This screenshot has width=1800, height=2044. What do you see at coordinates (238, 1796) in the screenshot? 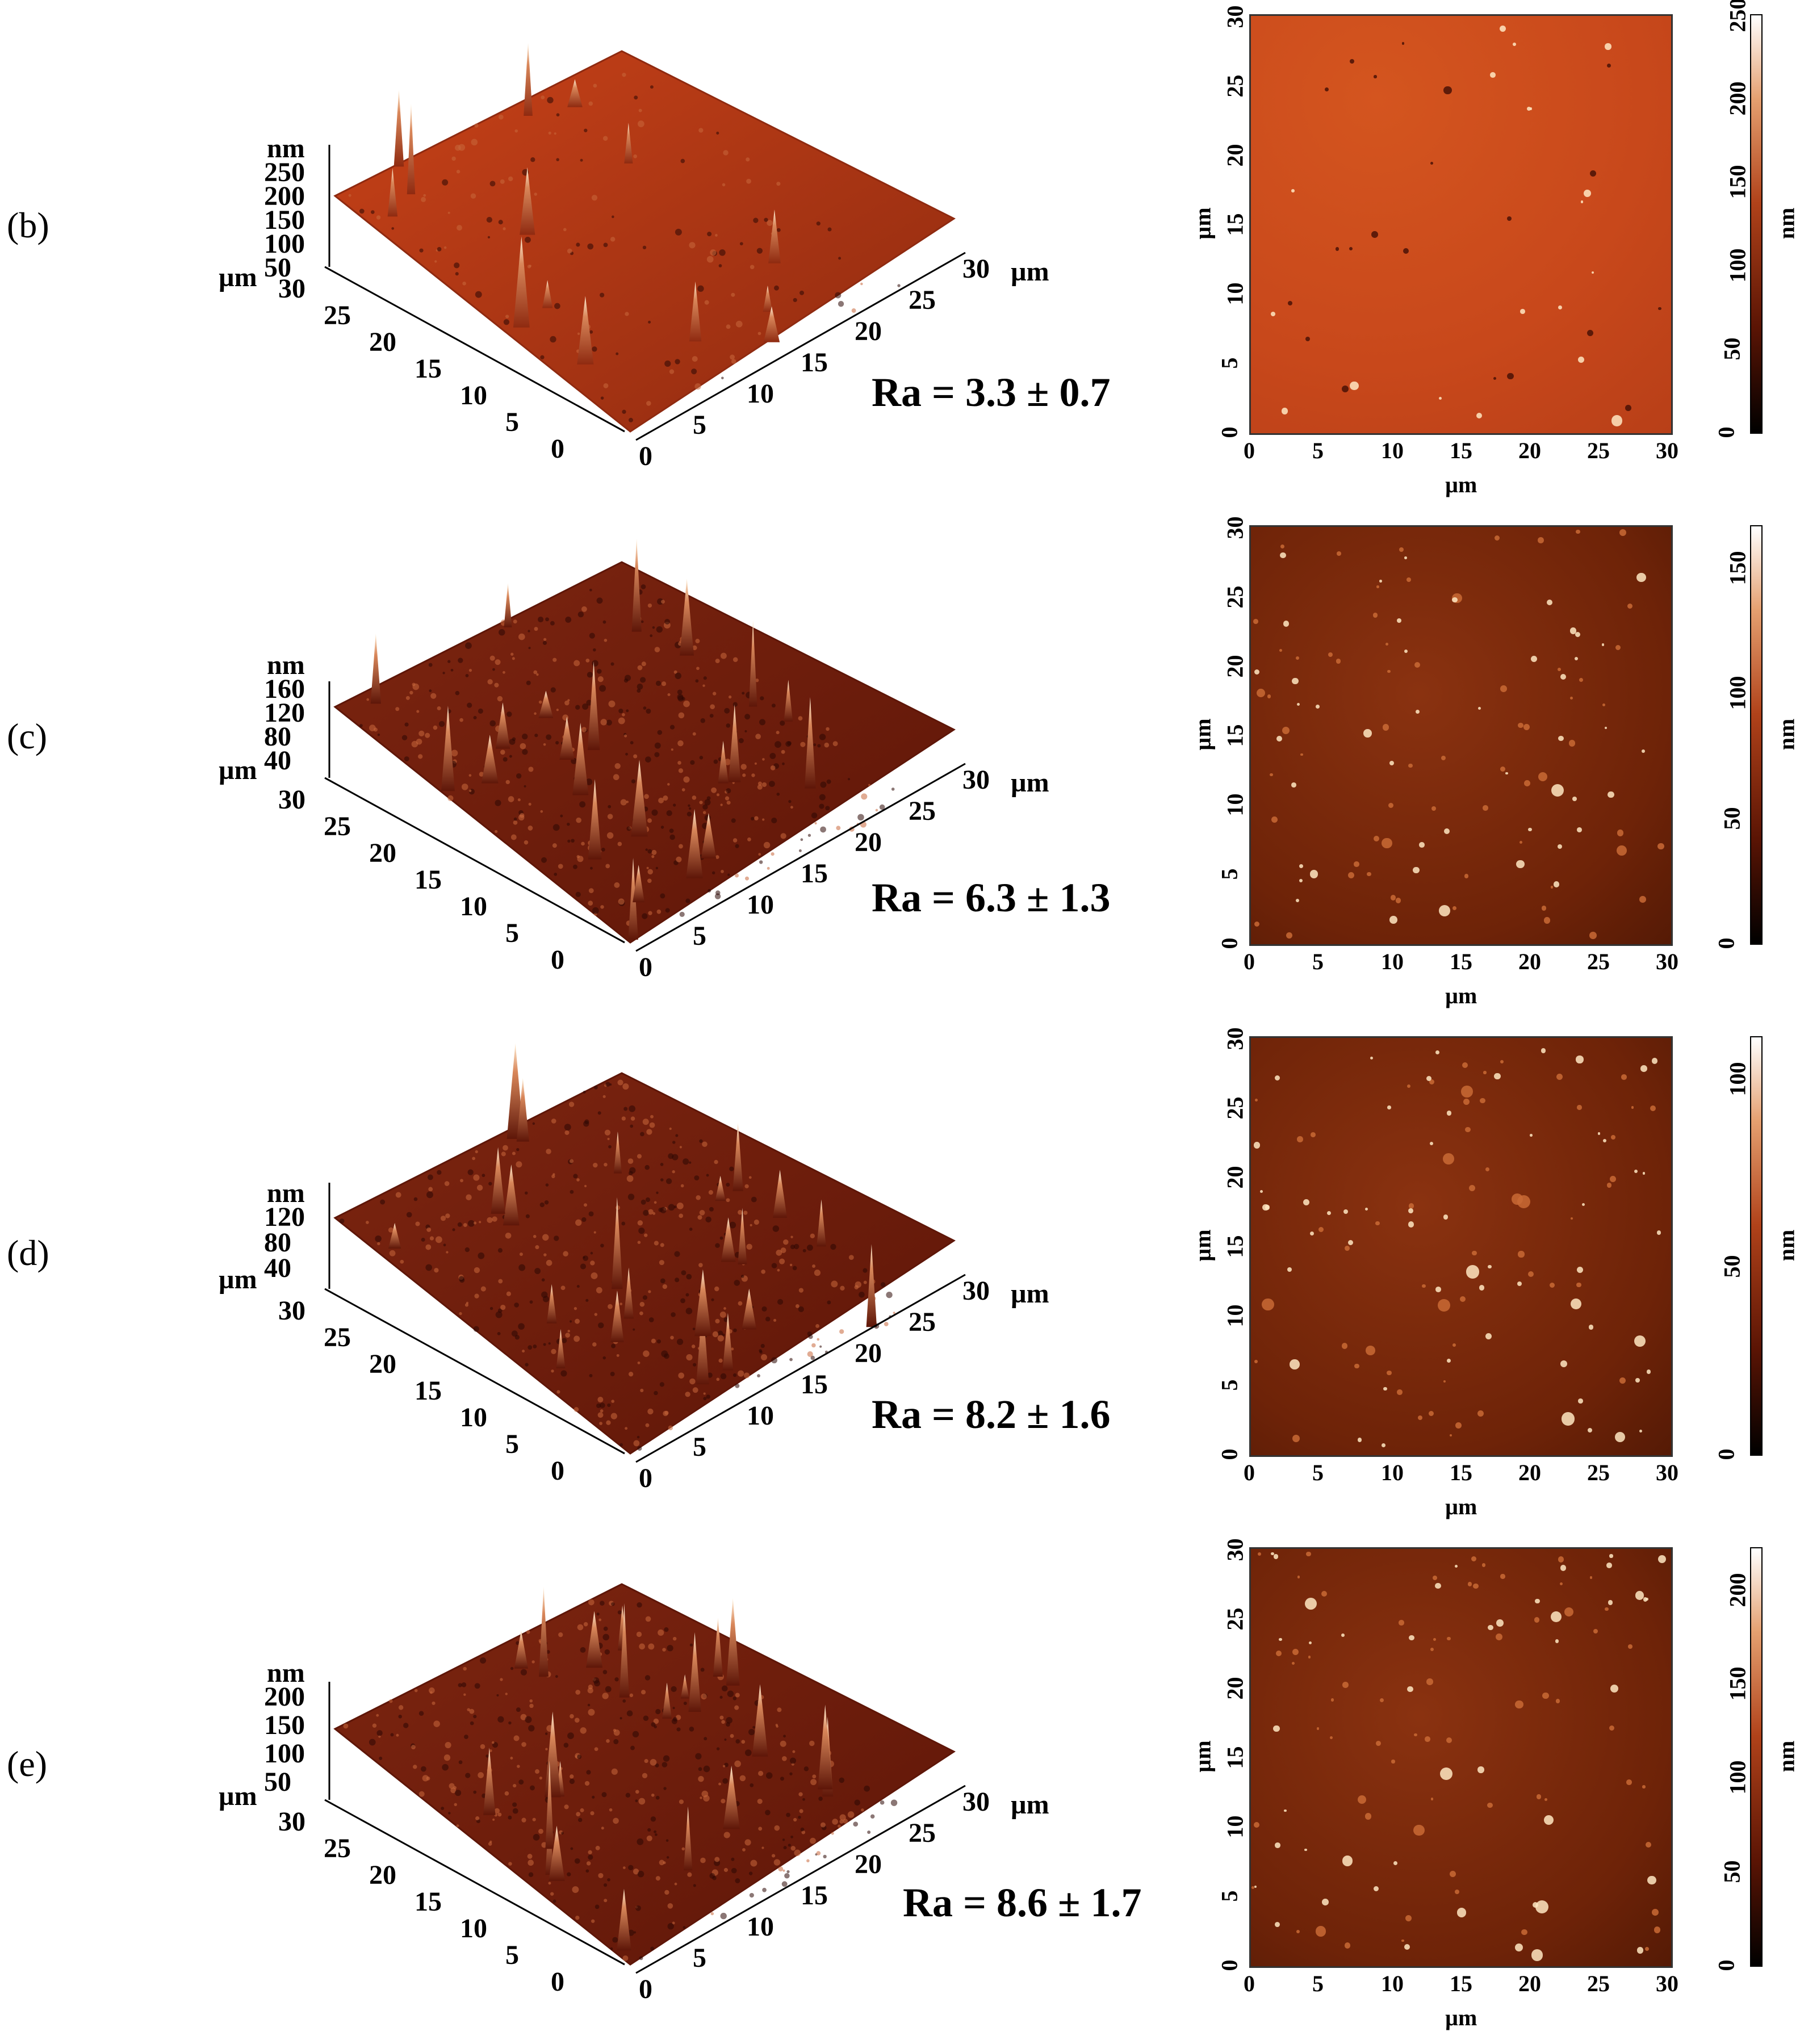
I see `left-axis-unit: µm` at bounding box center [238, 1796].